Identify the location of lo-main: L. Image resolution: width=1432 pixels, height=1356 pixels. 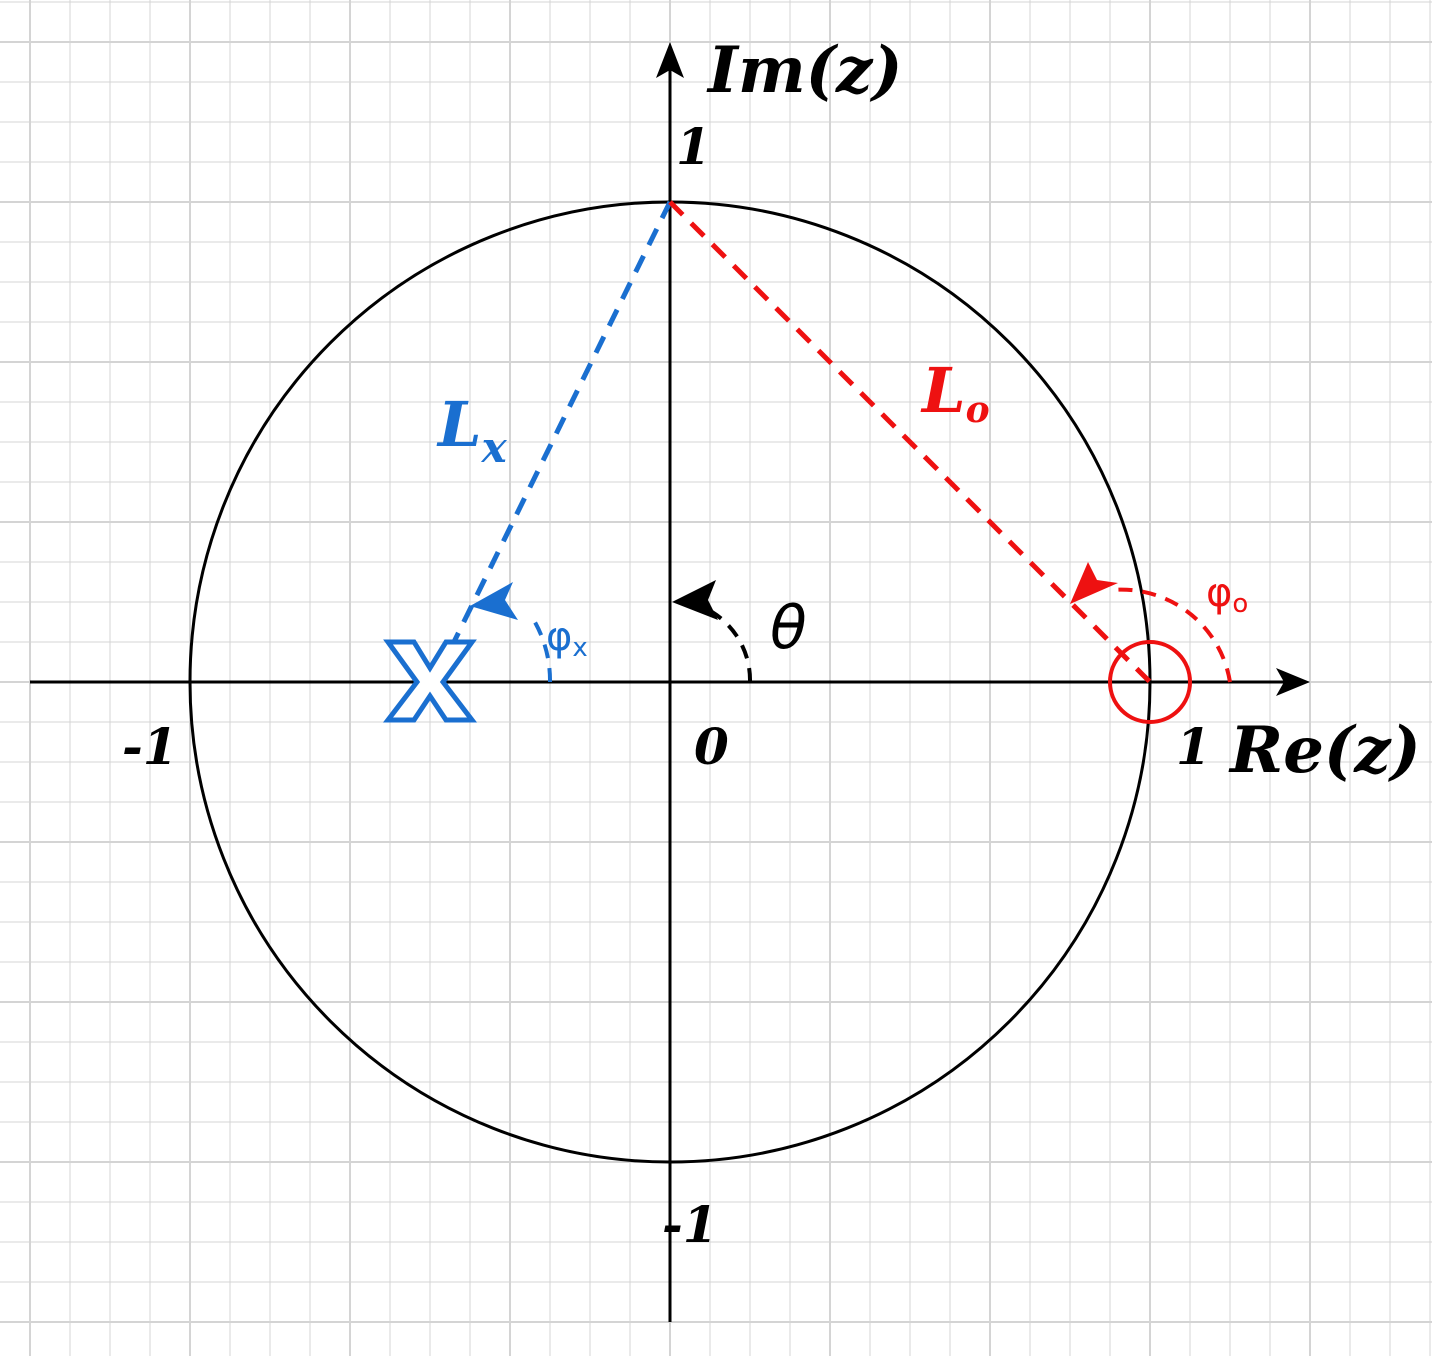
(943, 390).